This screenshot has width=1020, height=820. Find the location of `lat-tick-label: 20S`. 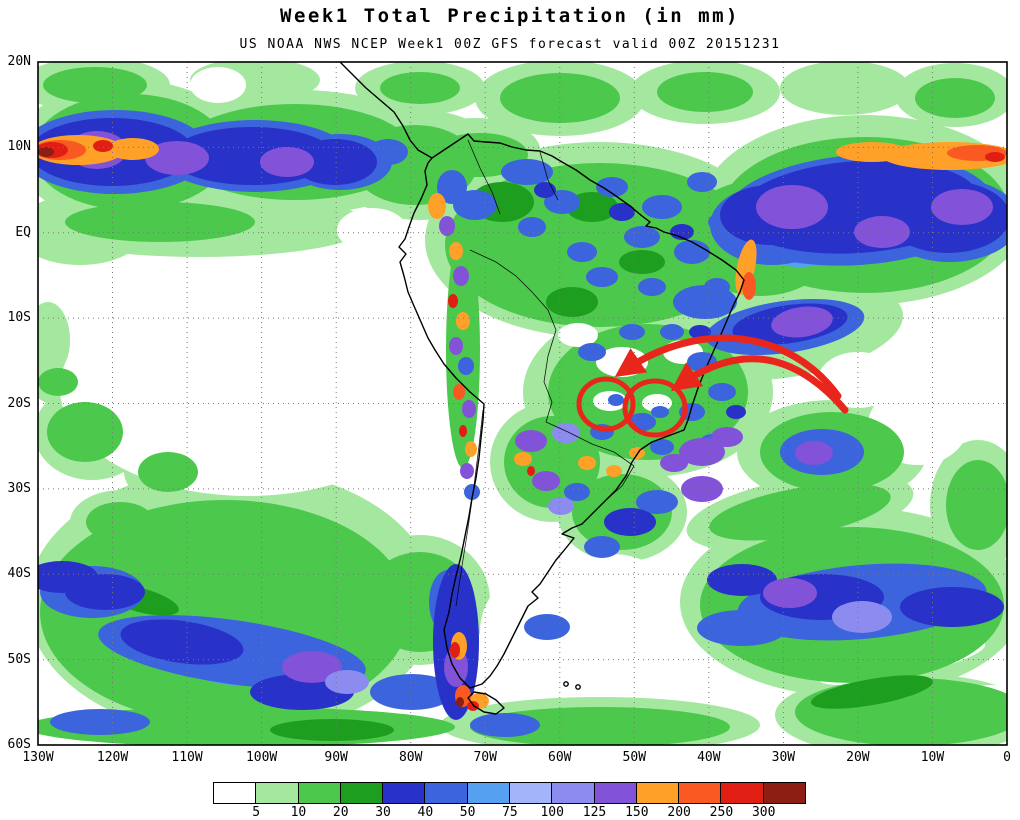

lat-tick-label: 20S is located at coordinates (19, 403).